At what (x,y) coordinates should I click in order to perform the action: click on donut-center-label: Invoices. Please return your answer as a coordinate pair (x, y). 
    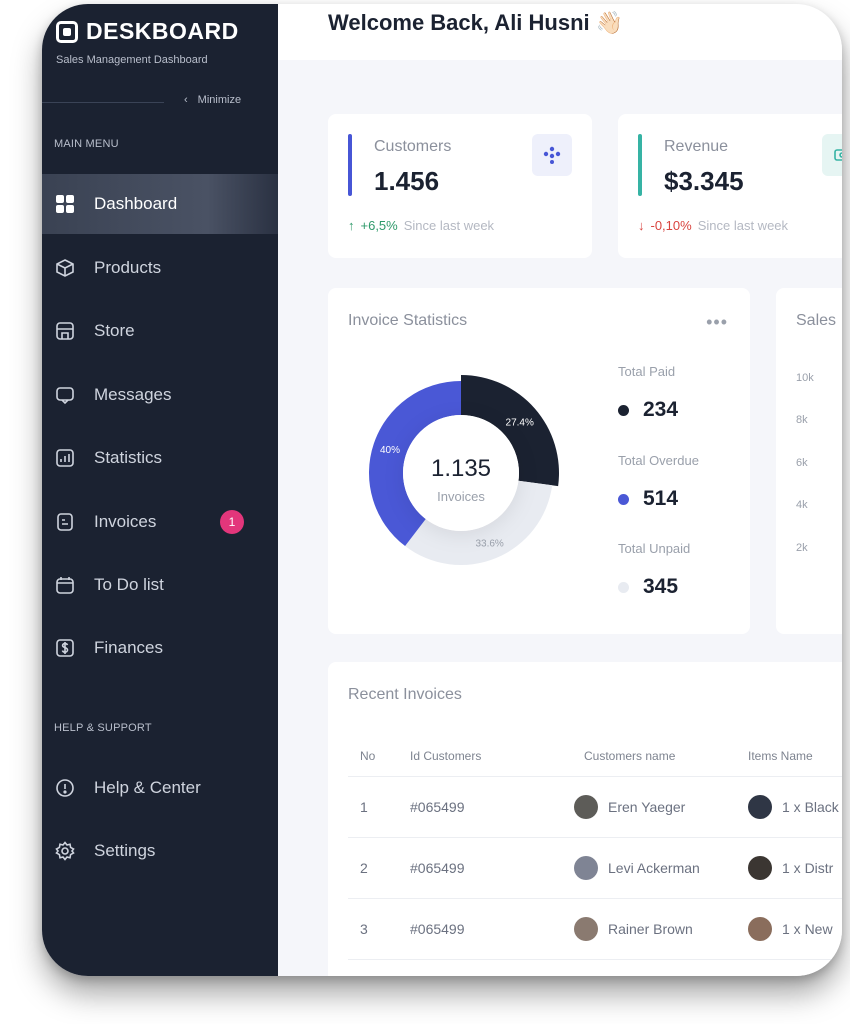
    Looking at the image, I should click on (461, 496).